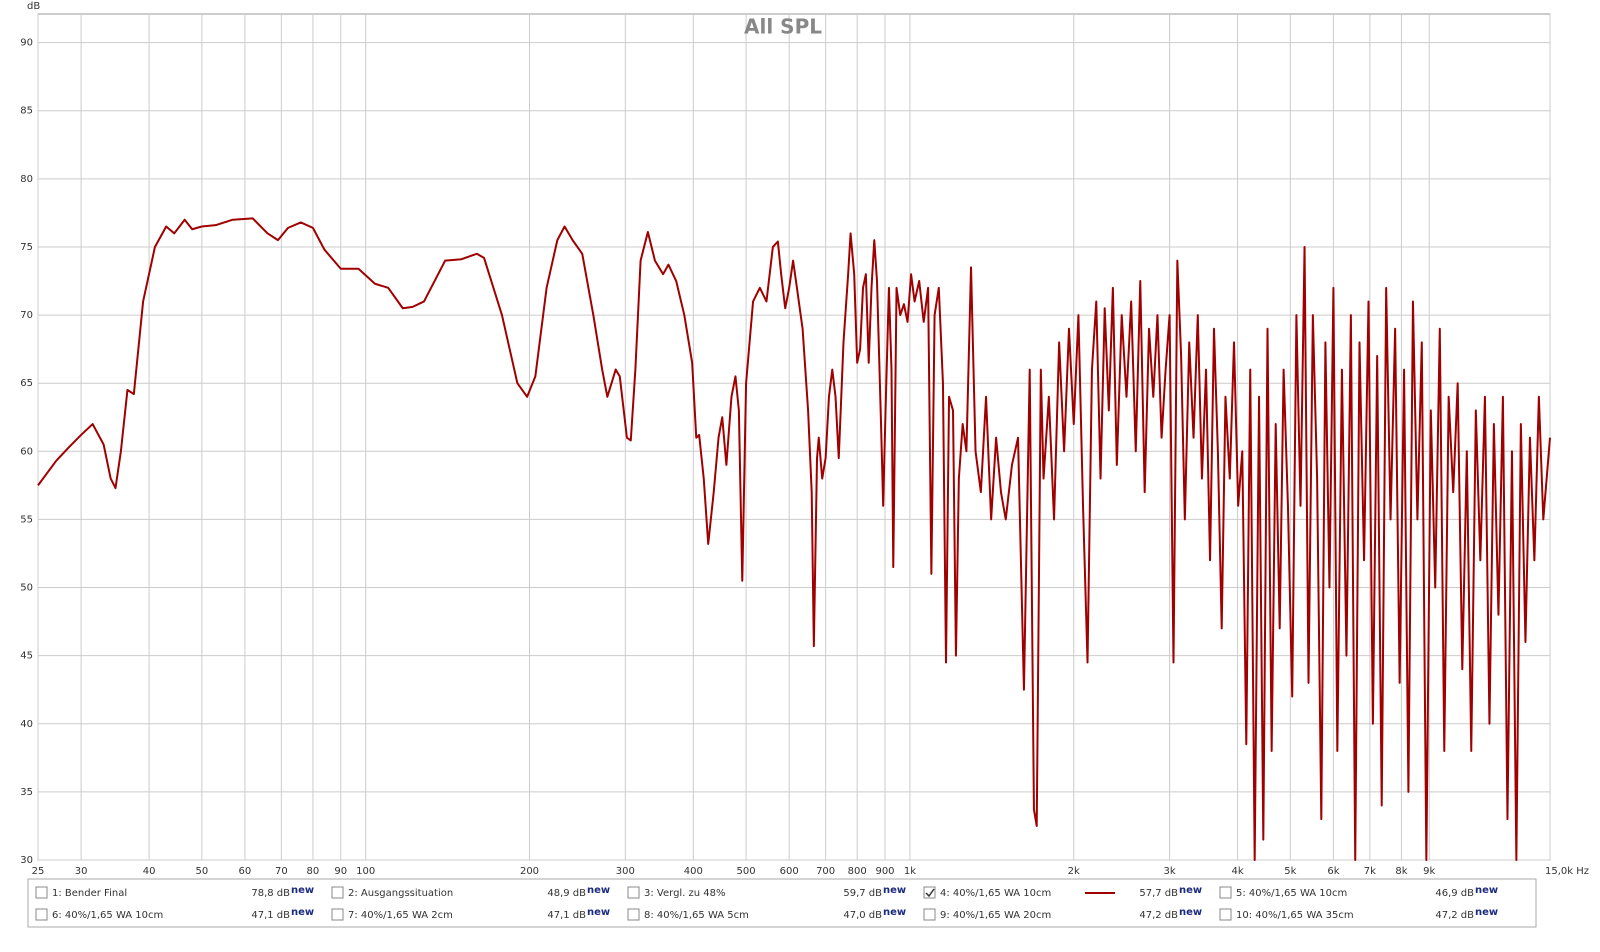  Describe the element at coordinates (270, 893) in the screenshot. I see `trace-level: 78,8 dB` at that location.